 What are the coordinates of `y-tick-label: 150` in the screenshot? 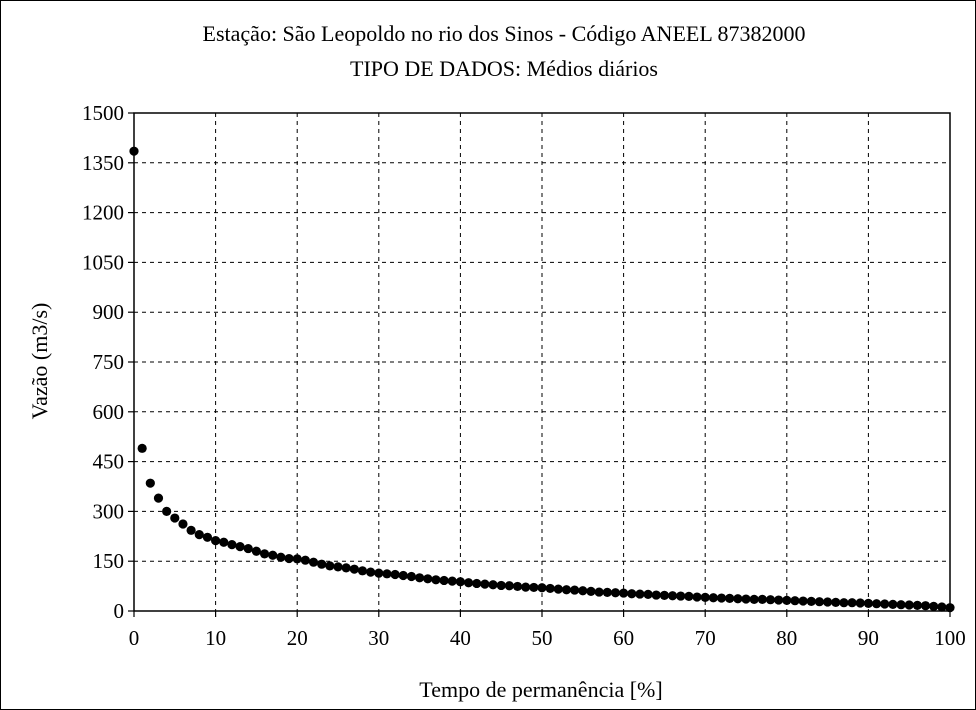 It's located at (109, 561).